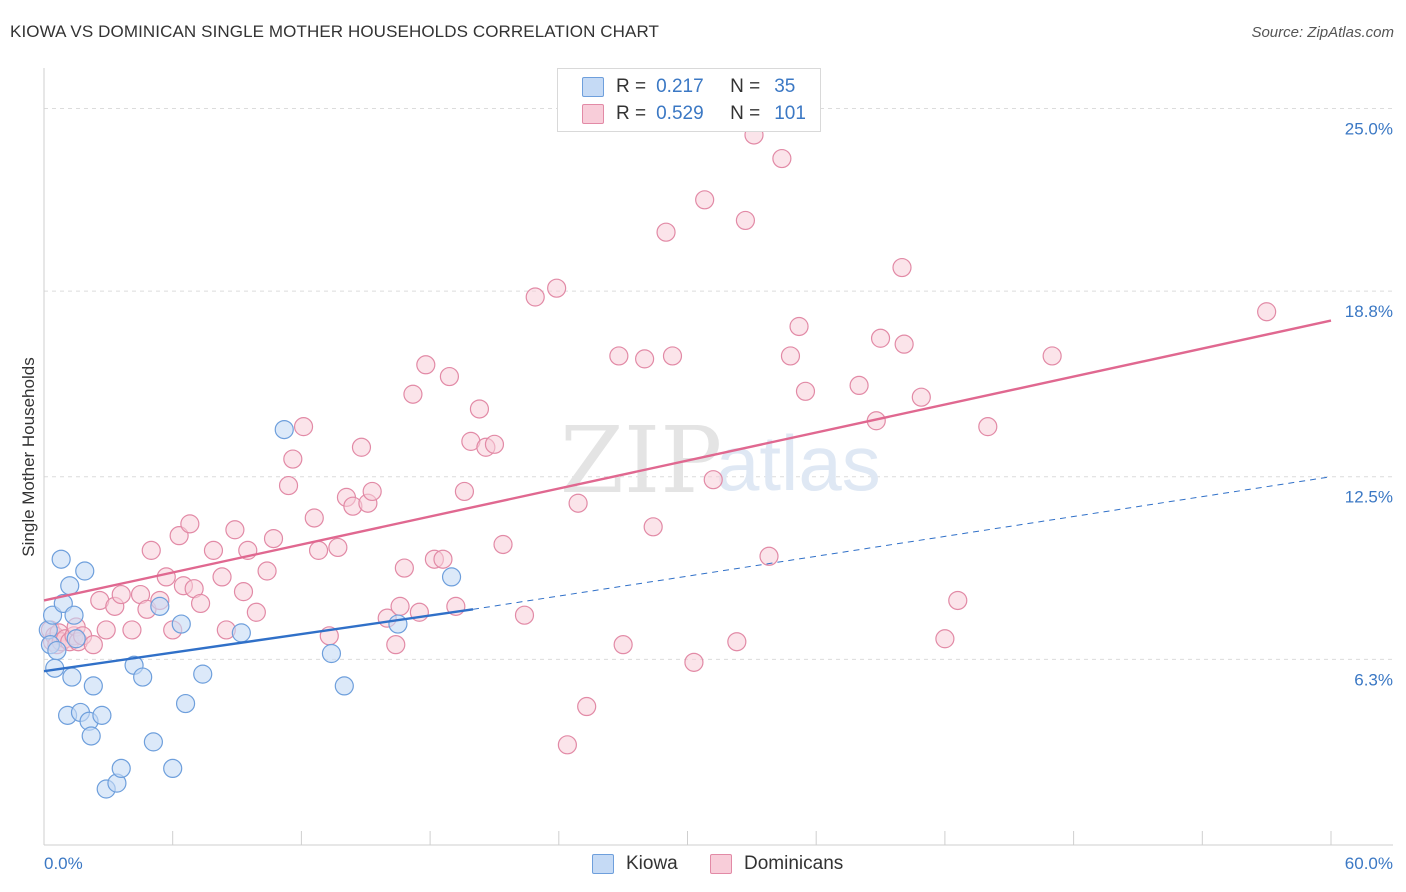 Image resolution: width=1406 pixels, height=892 pixels. I want to click on dominicans-swatch, so click(593, 114).